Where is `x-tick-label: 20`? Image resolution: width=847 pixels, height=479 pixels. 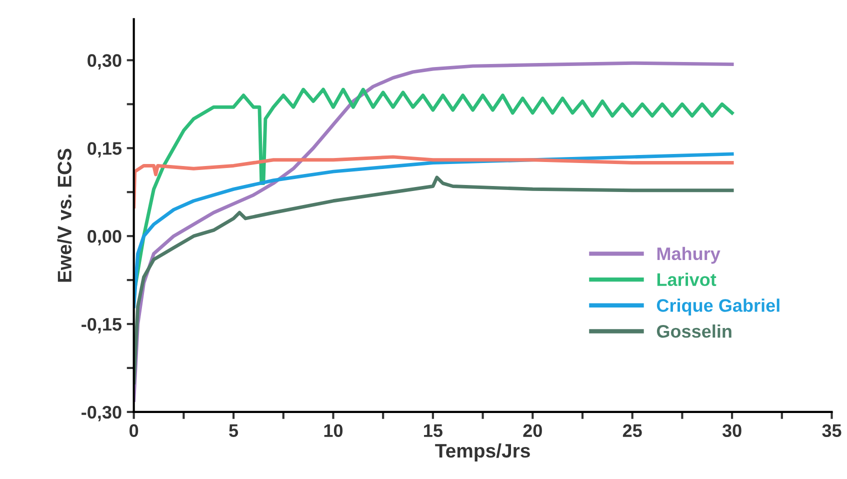
x-tick-label: 20 is located at coordinates (532, 431).